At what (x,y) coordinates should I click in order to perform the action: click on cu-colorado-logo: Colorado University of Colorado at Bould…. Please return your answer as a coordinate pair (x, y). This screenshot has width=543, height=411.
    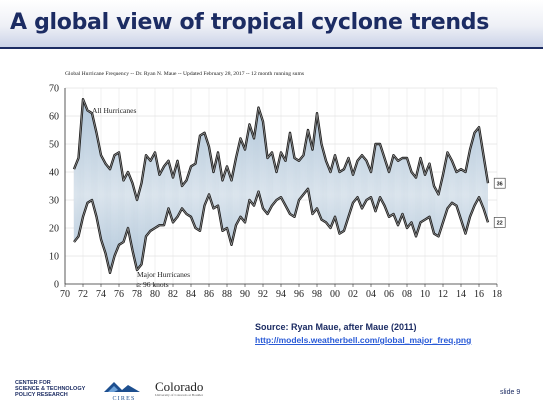
    Looking at the image, I should click on (190, 390).